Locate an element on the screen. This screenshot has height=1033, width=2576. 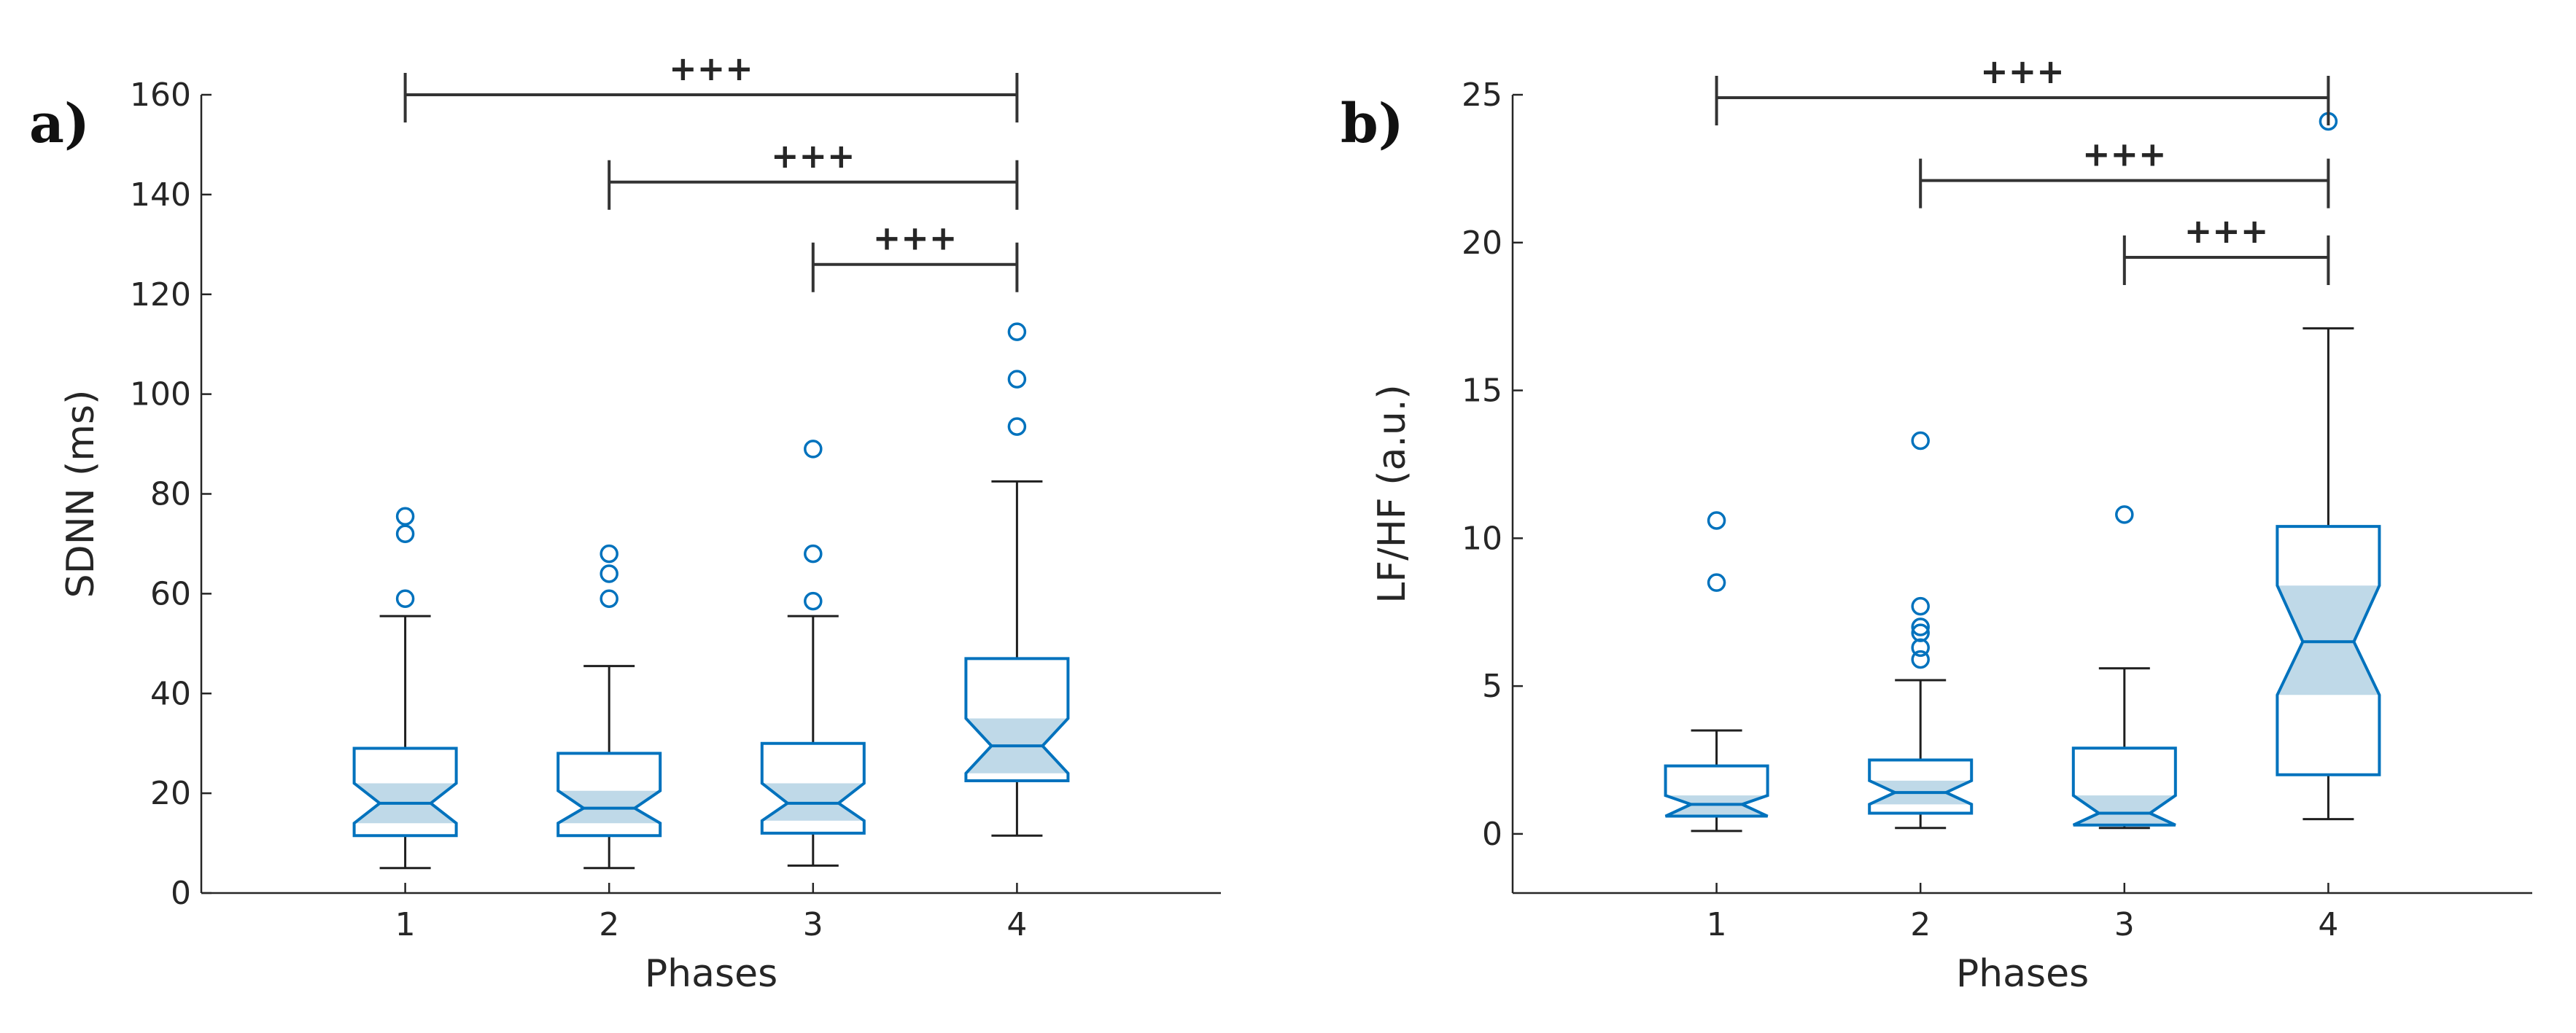
y-tick-label: 15 is located at coordinates (1482, 391).